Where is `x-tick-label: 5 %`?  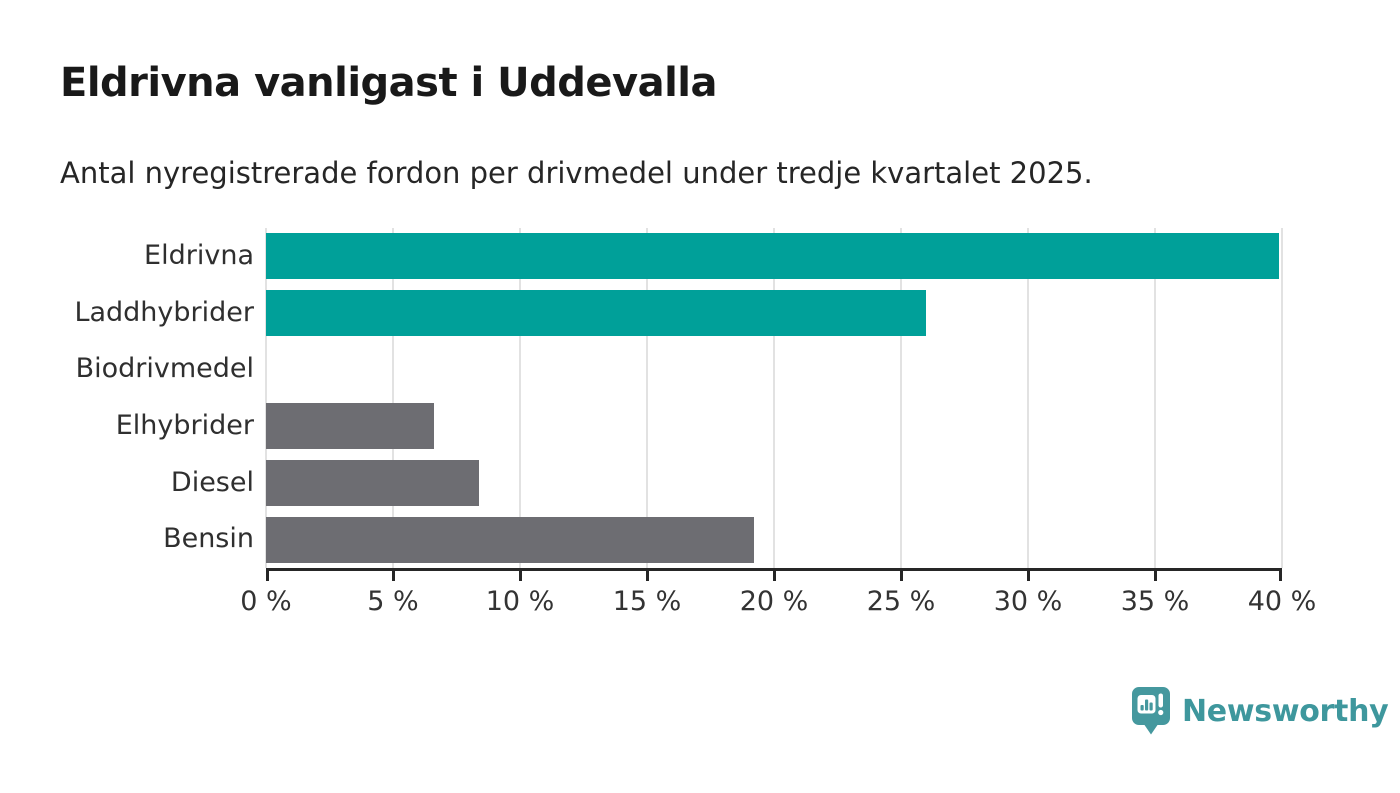
x-tick-label: 5 % is located at coordinates (393, 601).